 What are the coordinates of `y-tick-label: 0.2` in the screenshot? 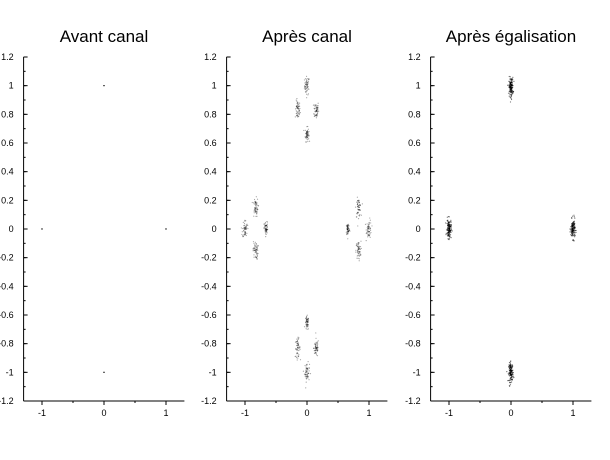 It's located at (210, 200).